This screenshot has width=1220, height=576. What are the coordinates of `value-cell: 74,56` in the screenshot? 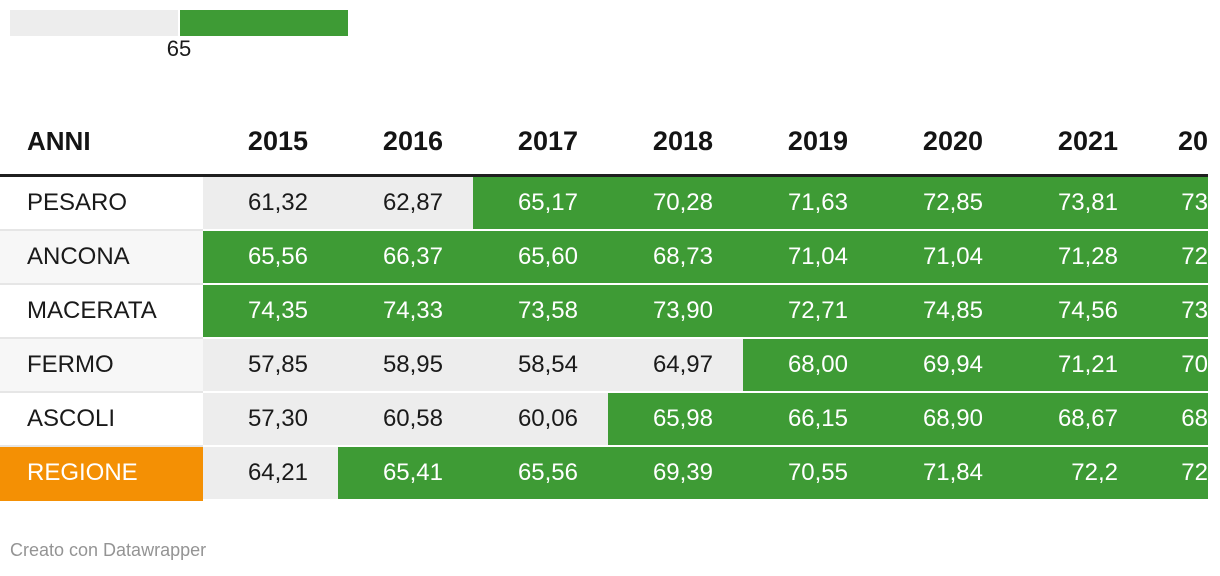 It's located at (1080, 311).